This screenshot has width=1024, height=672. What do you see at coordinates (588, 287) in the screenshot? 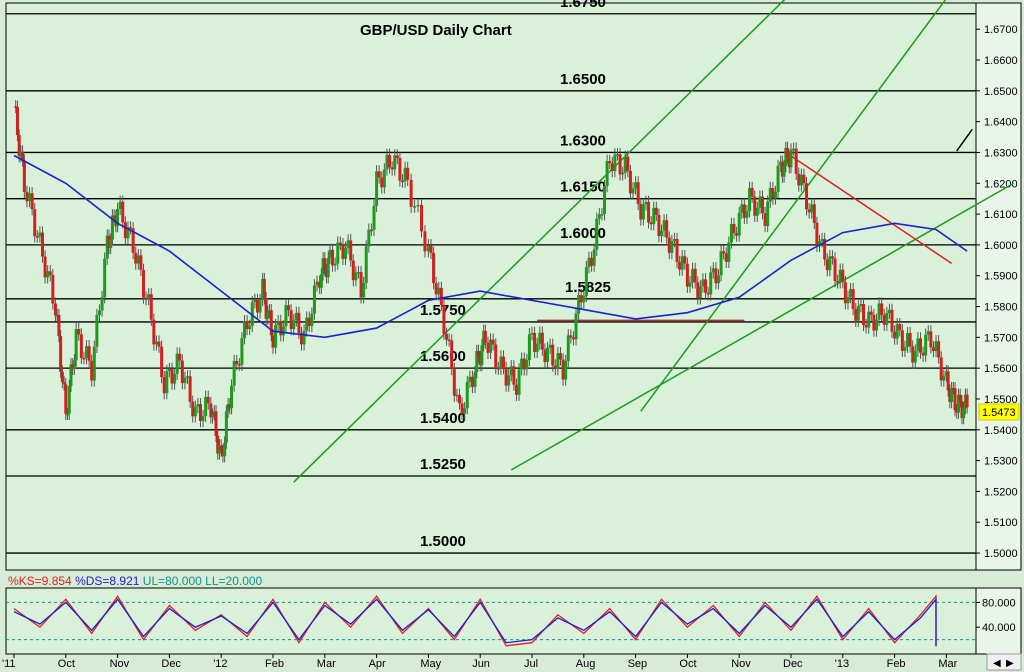
I see `level-label: 1.5825` at bounding box center [588, 287].